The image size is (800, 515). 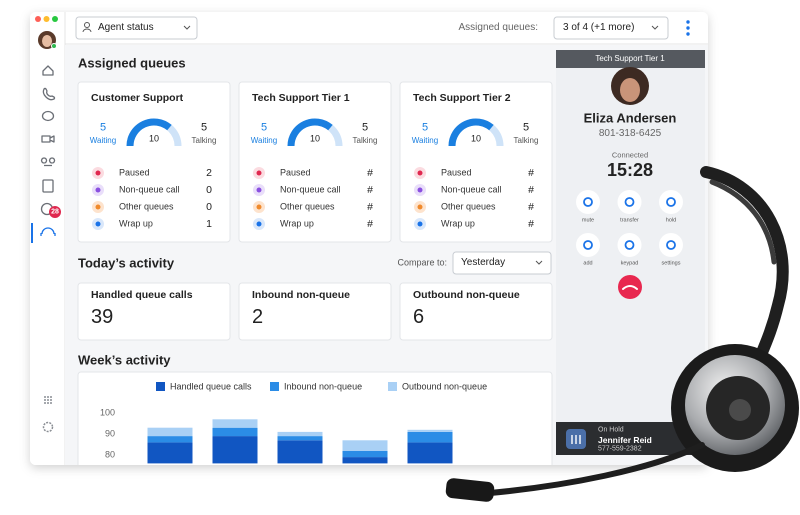 What do you see at coordinates (301, 294) in the screenshot?
I see `activity-label: Inbound non-queue` at bounding box center [301, 294].